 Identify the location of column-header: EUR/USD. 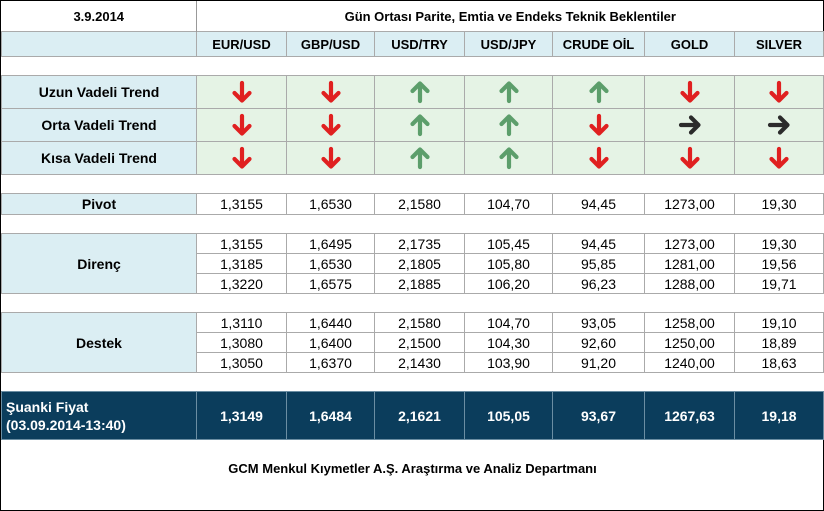
(241, 44).